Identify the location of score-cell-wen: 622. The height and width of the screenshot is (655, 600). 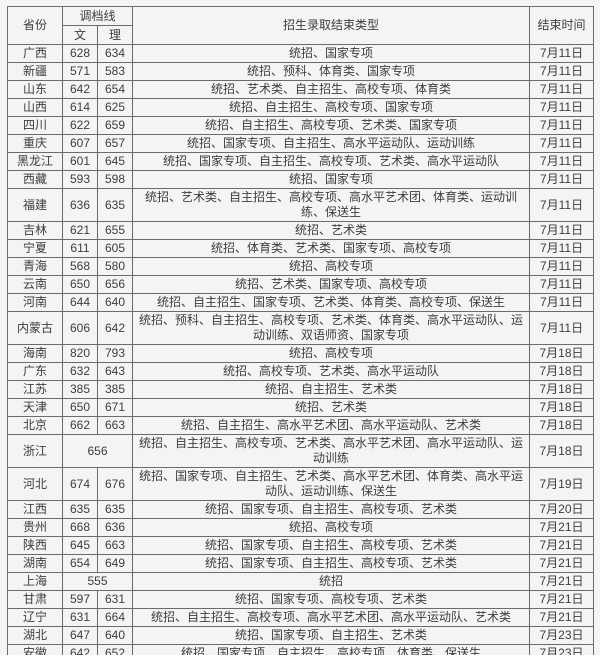
(80, 125).